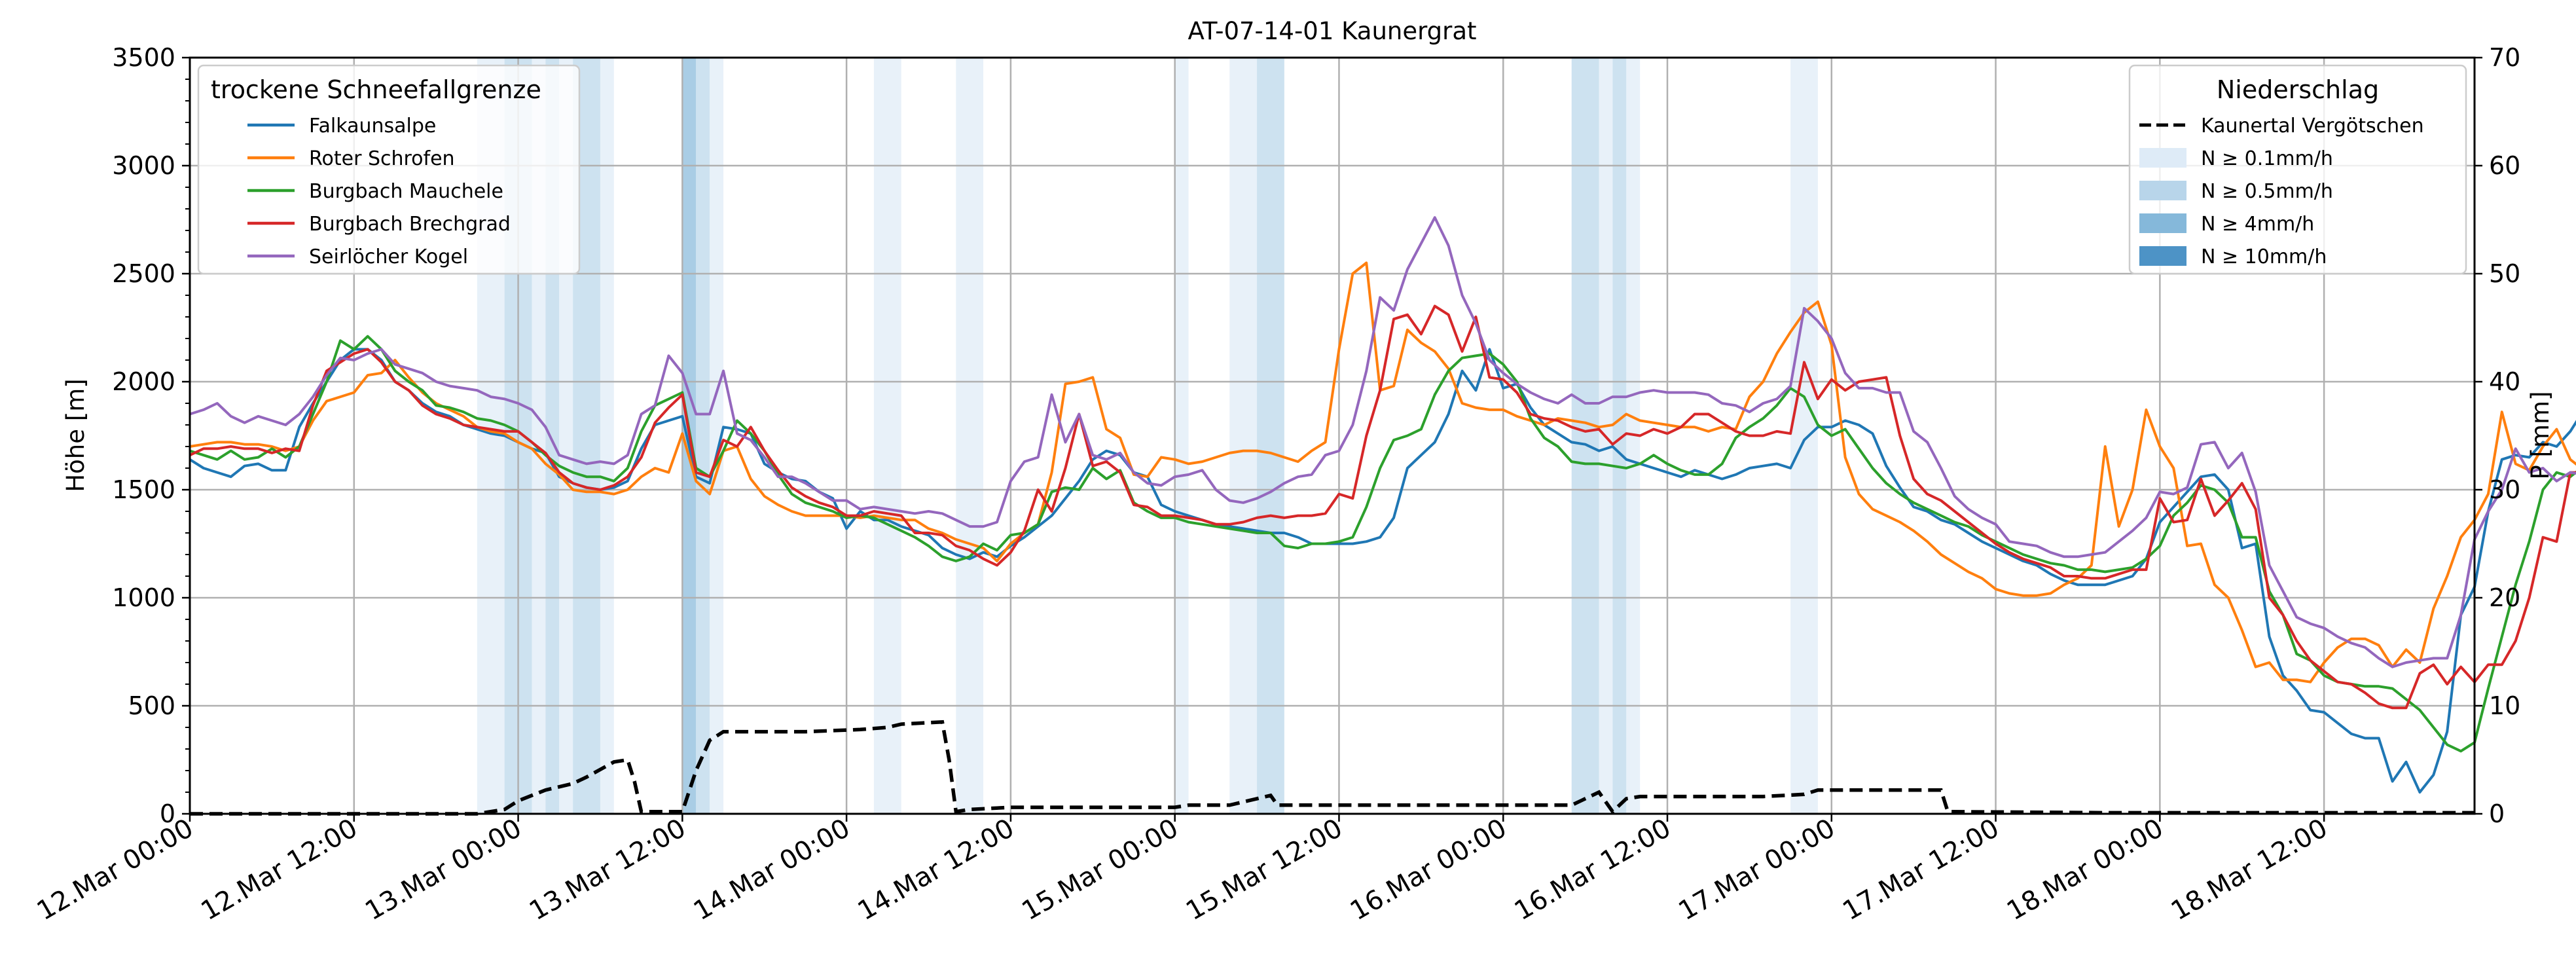 This screenshot has width=2576, height=967. What do you see at coordinates (382, 158) in the screenshot?
I see `legend-label: Roter Schrofen` at bounding box center [382, 158].